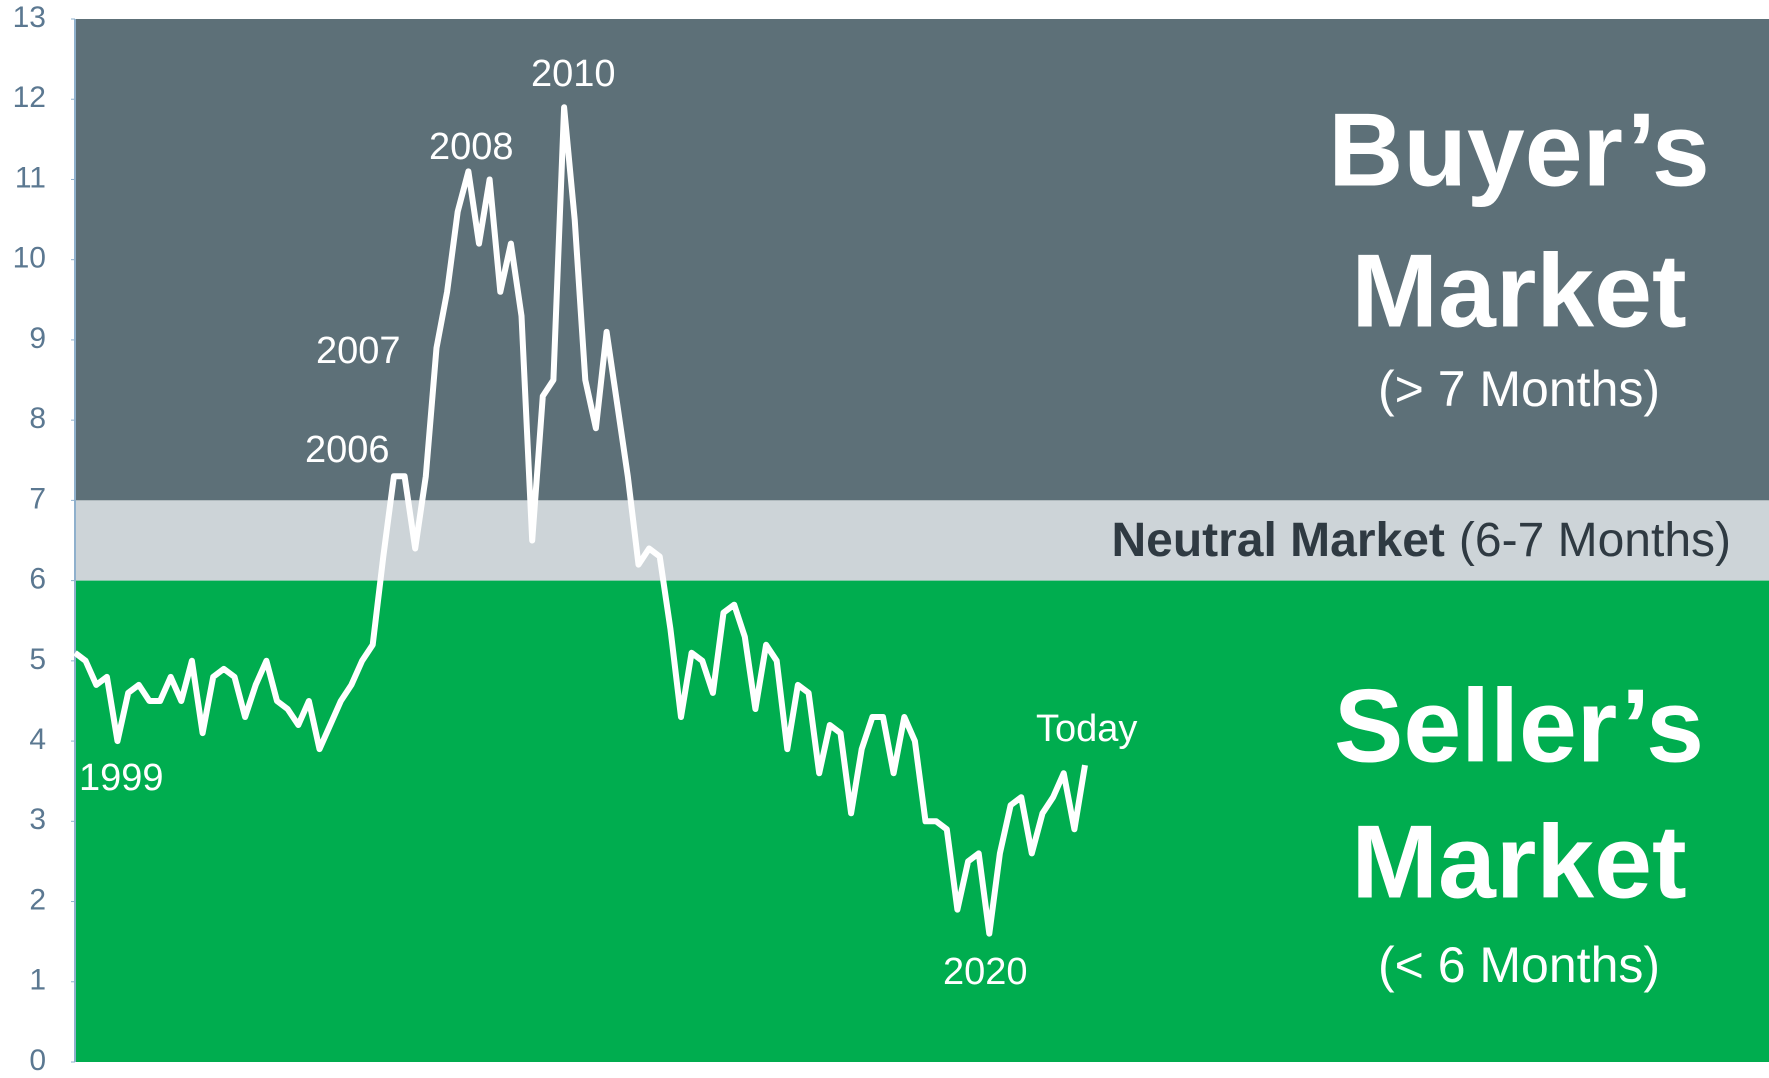 The width and height of the screenshot is (1769, 1078). I want to click on y-tick-label: 5, so click(37, 659).